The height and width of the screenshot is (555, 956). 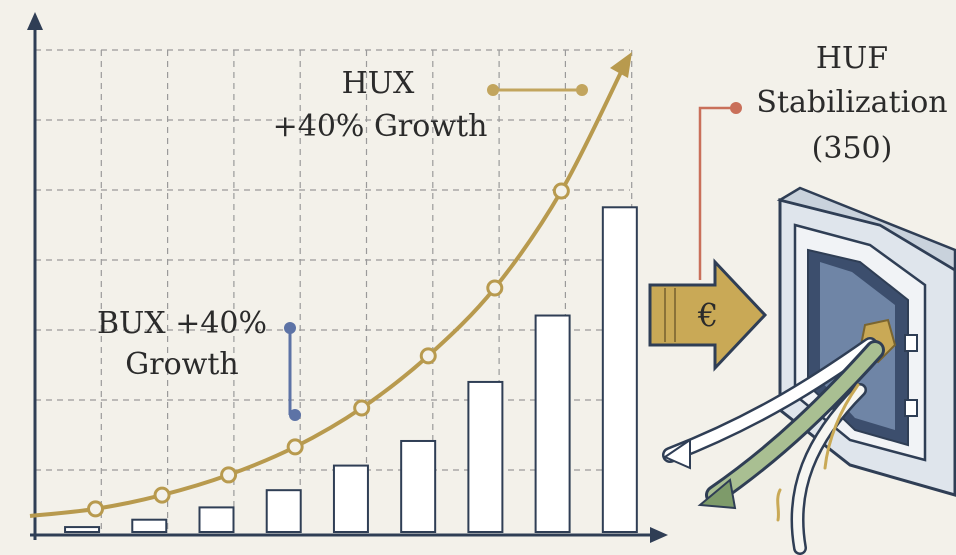 What do you see at coordinates (378, 83) in the screenshot?
I see `annotation: HUX` at bounding box center [378, 83].